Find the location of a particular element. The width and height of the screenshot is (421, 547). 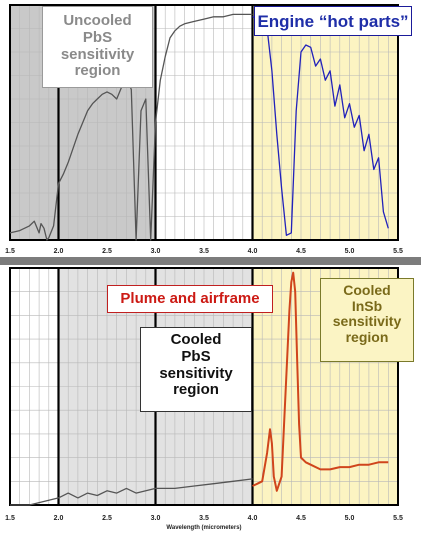

x-axis-title: Wavelength (micrometers) is located at coordinates (203, 528).